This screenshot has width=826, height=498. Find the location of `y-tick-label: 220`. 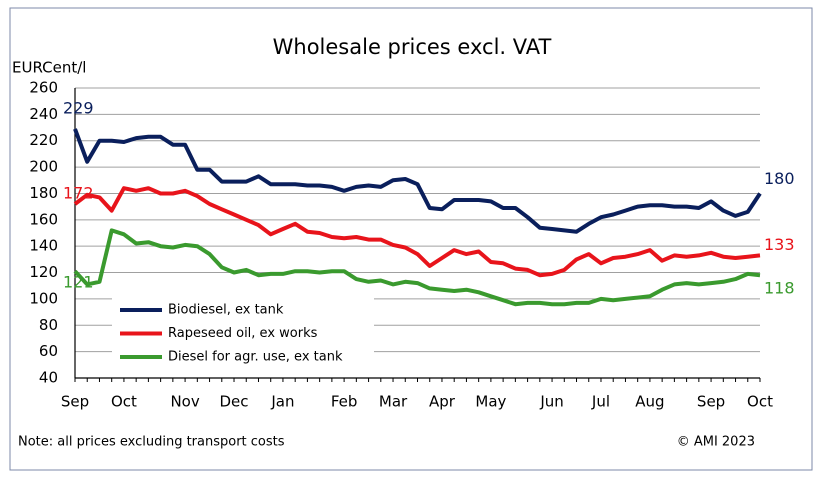

y-tick-label: 220 is located at coordinates (43, 140).